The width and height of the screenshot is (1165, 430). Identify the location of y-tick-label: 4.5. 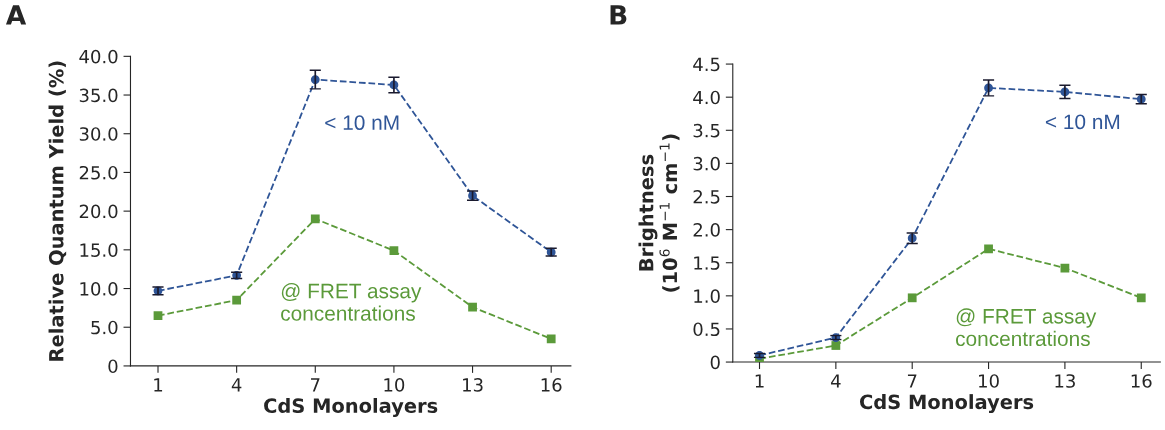
(706, 64).